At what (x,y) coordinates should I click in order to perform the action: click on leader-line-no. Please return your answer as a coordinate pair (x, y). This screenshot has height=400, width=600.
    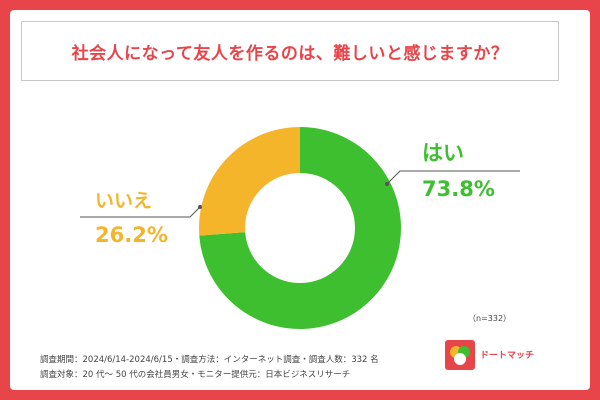
    Looking at the image, I should click on (140, 212).